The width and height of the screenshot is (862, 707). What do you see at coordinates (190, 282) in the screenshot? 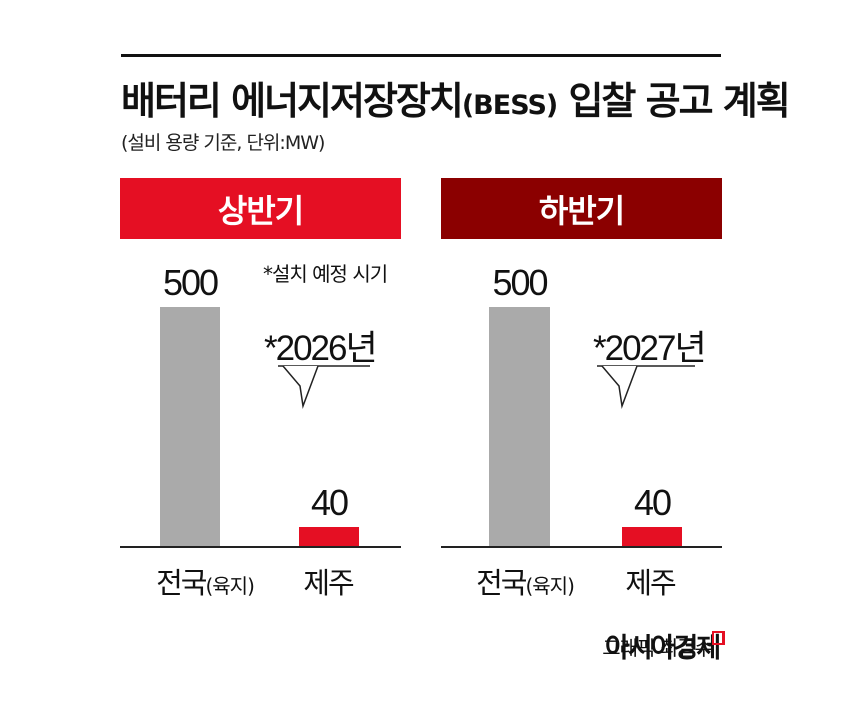
I see `panel1-value-national: 500` at bounding box center [190, 282].